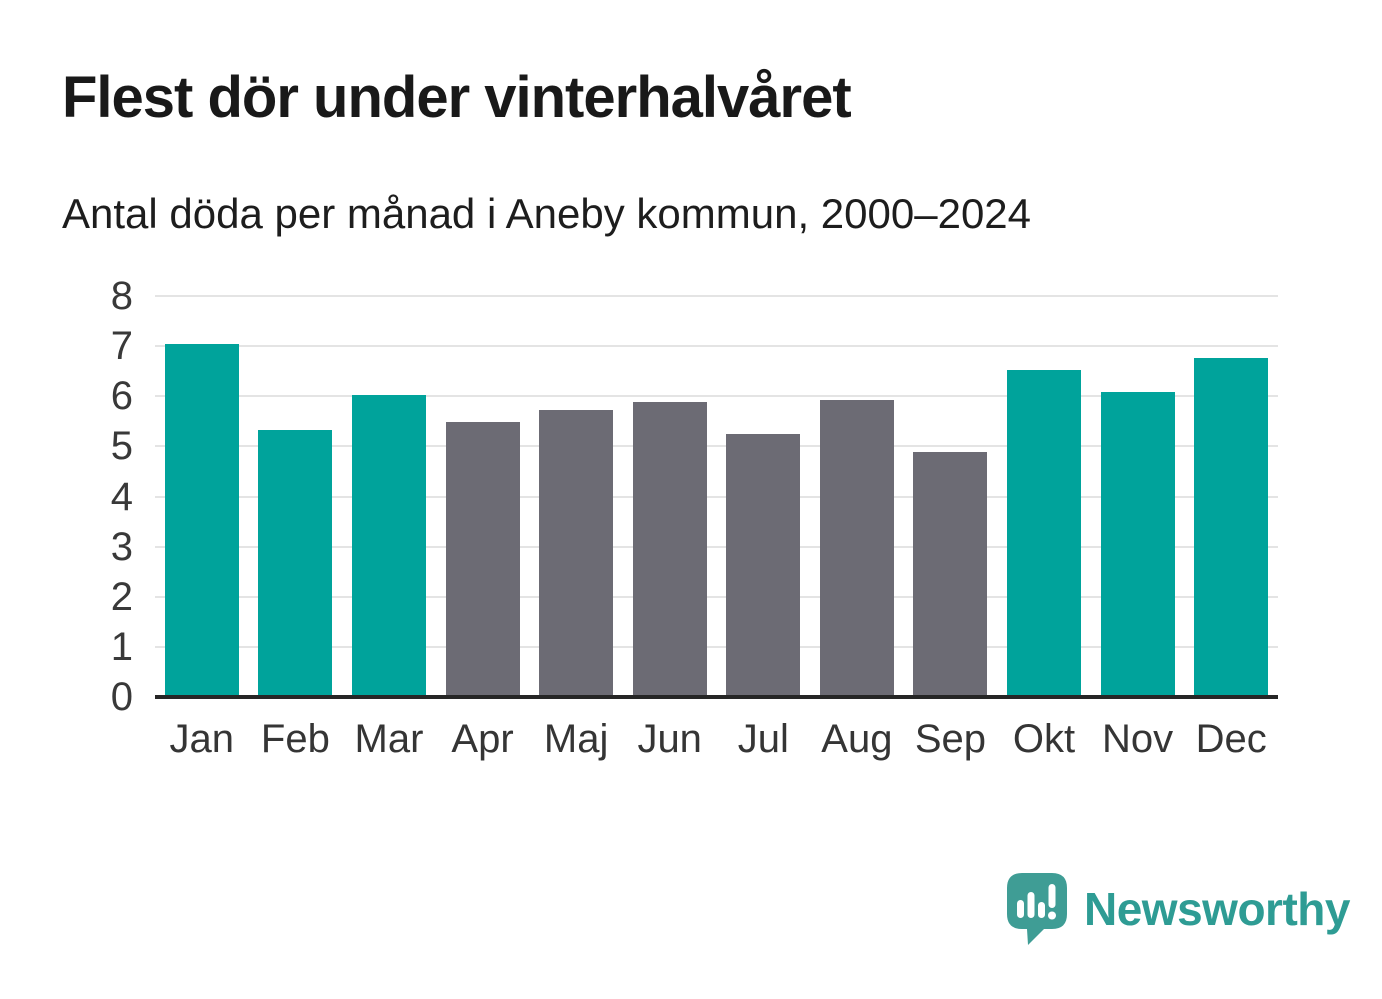 The image size is (1382, 999). I want to click on x-tick-apr: Apr, so click(482, 739).